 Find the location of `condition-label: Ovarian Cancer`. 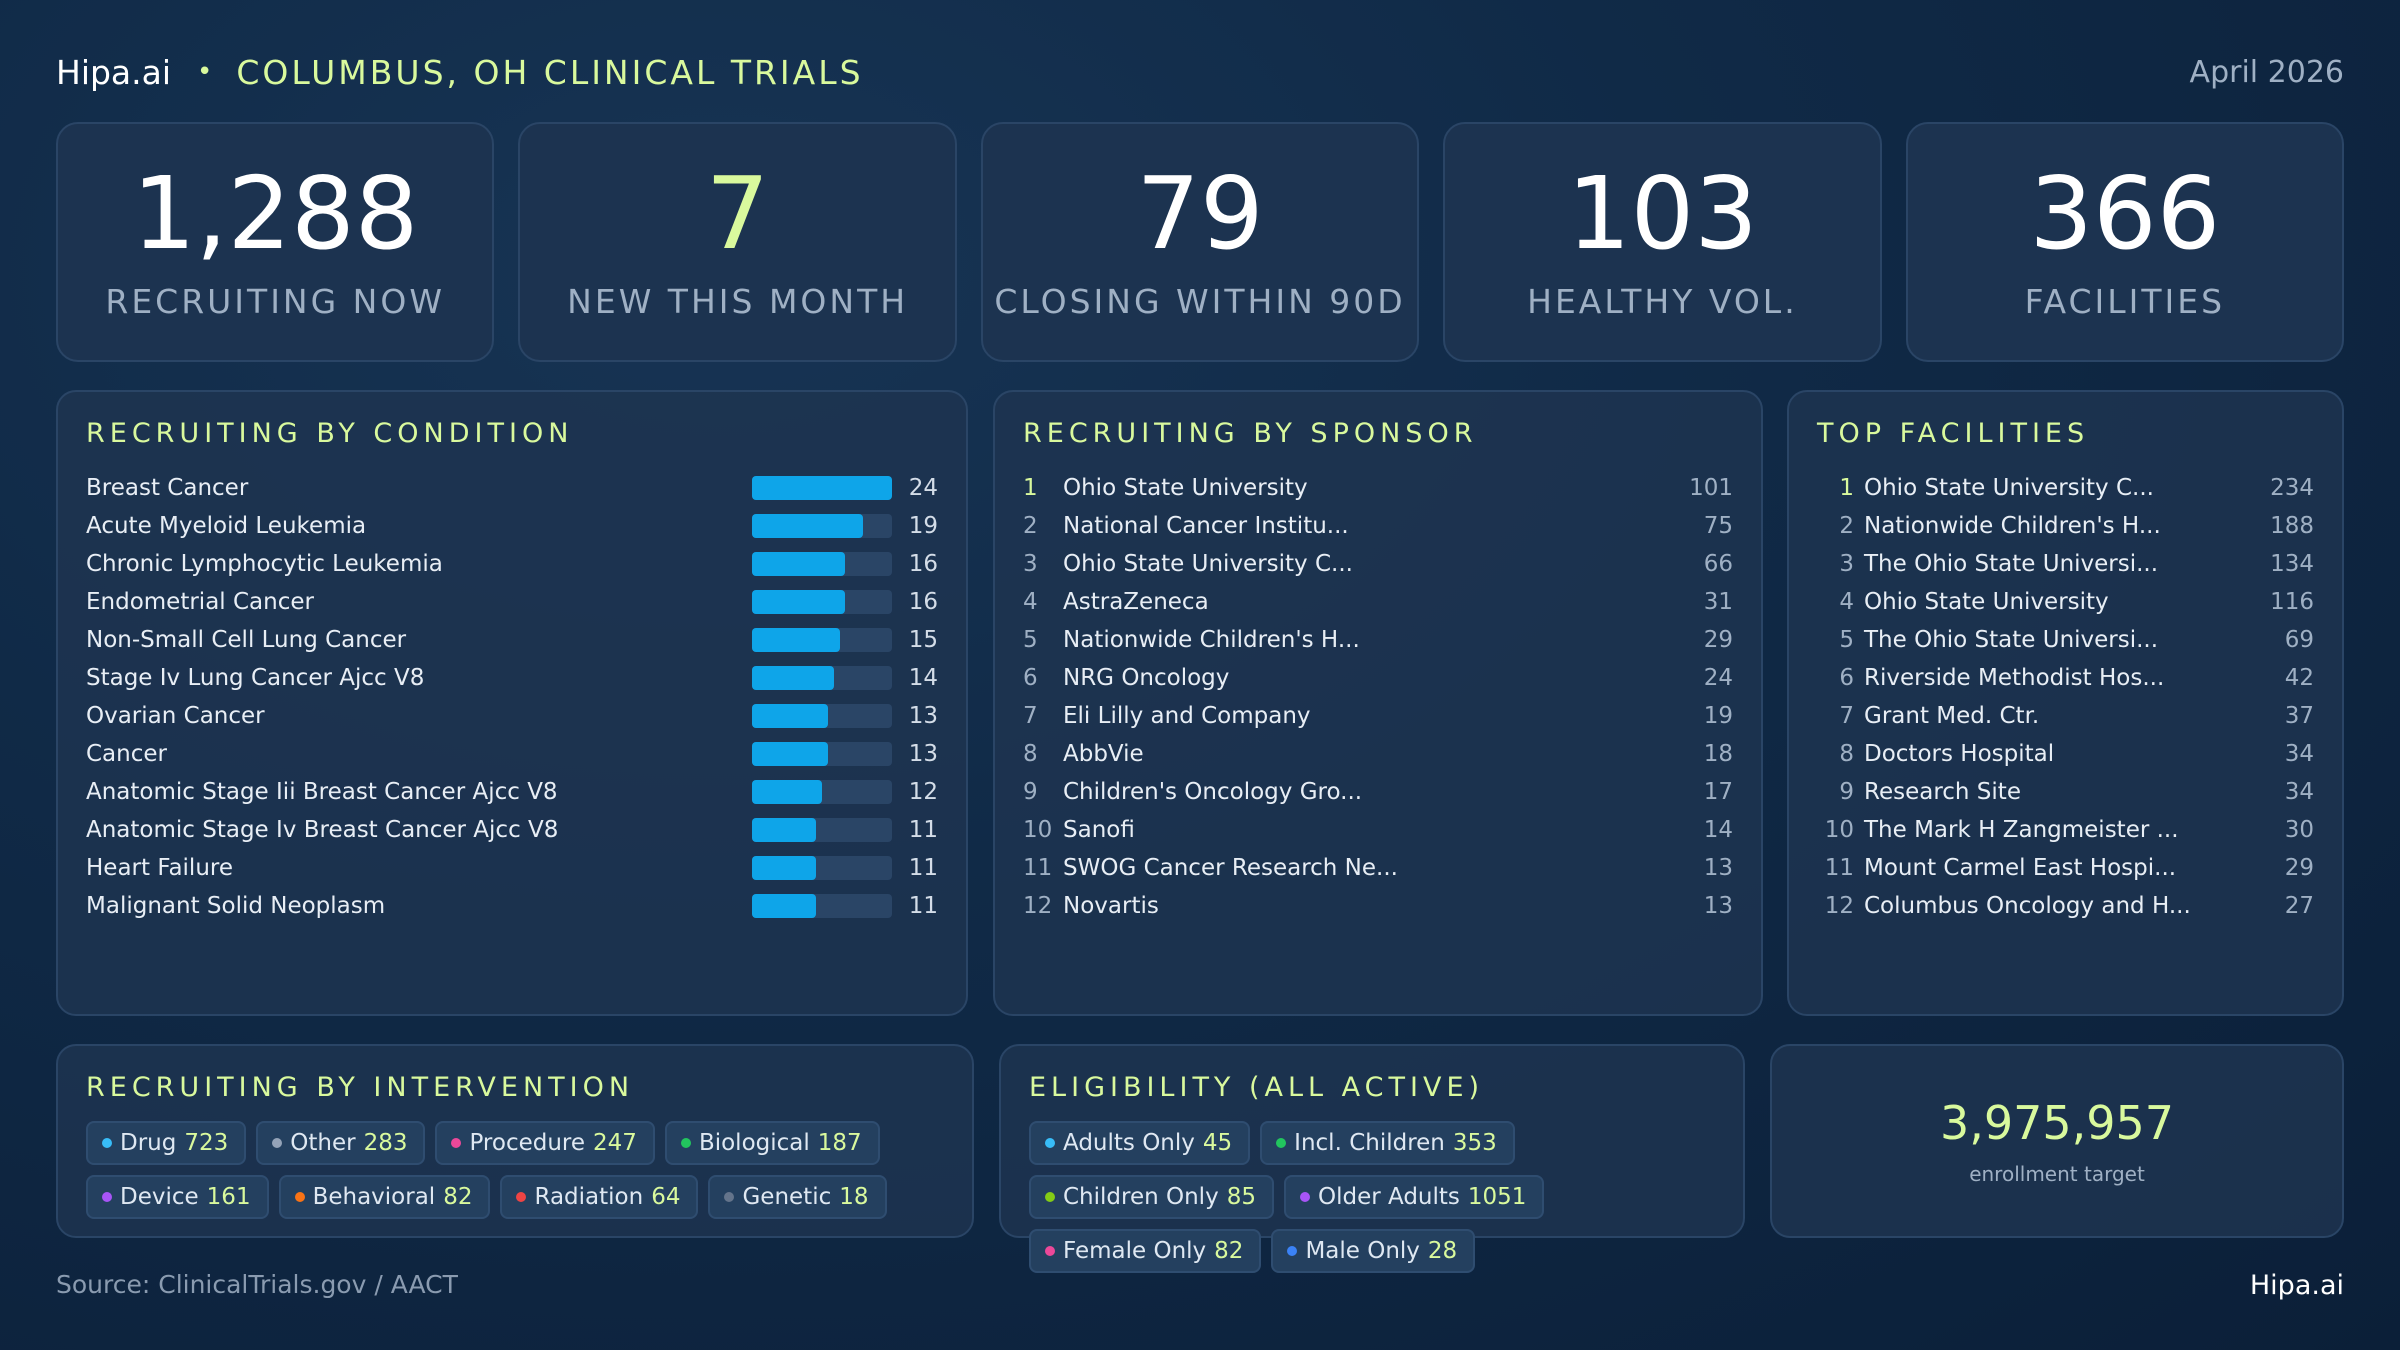

condition-label: Ovarian Cancer is located at coordinates (175, 716).